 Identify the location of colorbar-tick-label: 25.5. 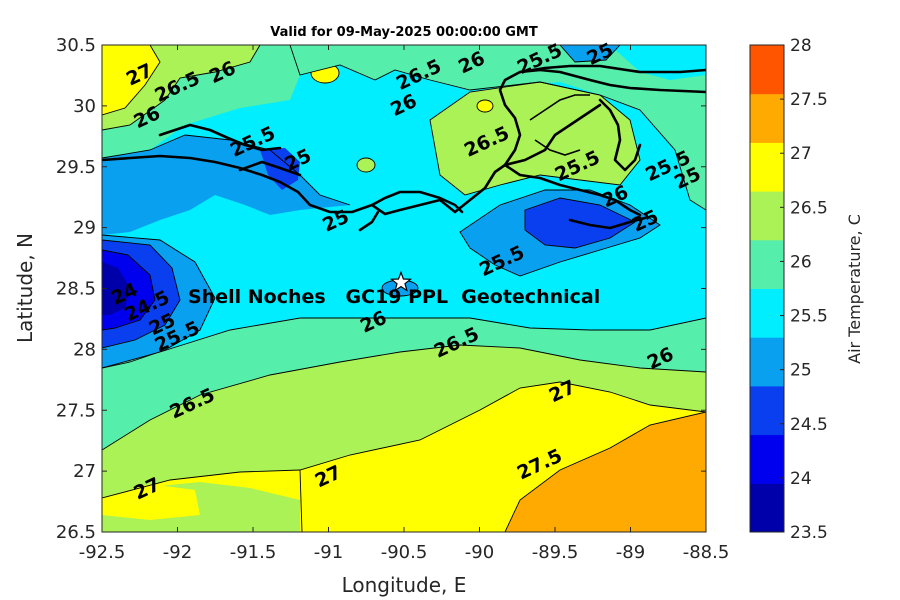
(809, 317).